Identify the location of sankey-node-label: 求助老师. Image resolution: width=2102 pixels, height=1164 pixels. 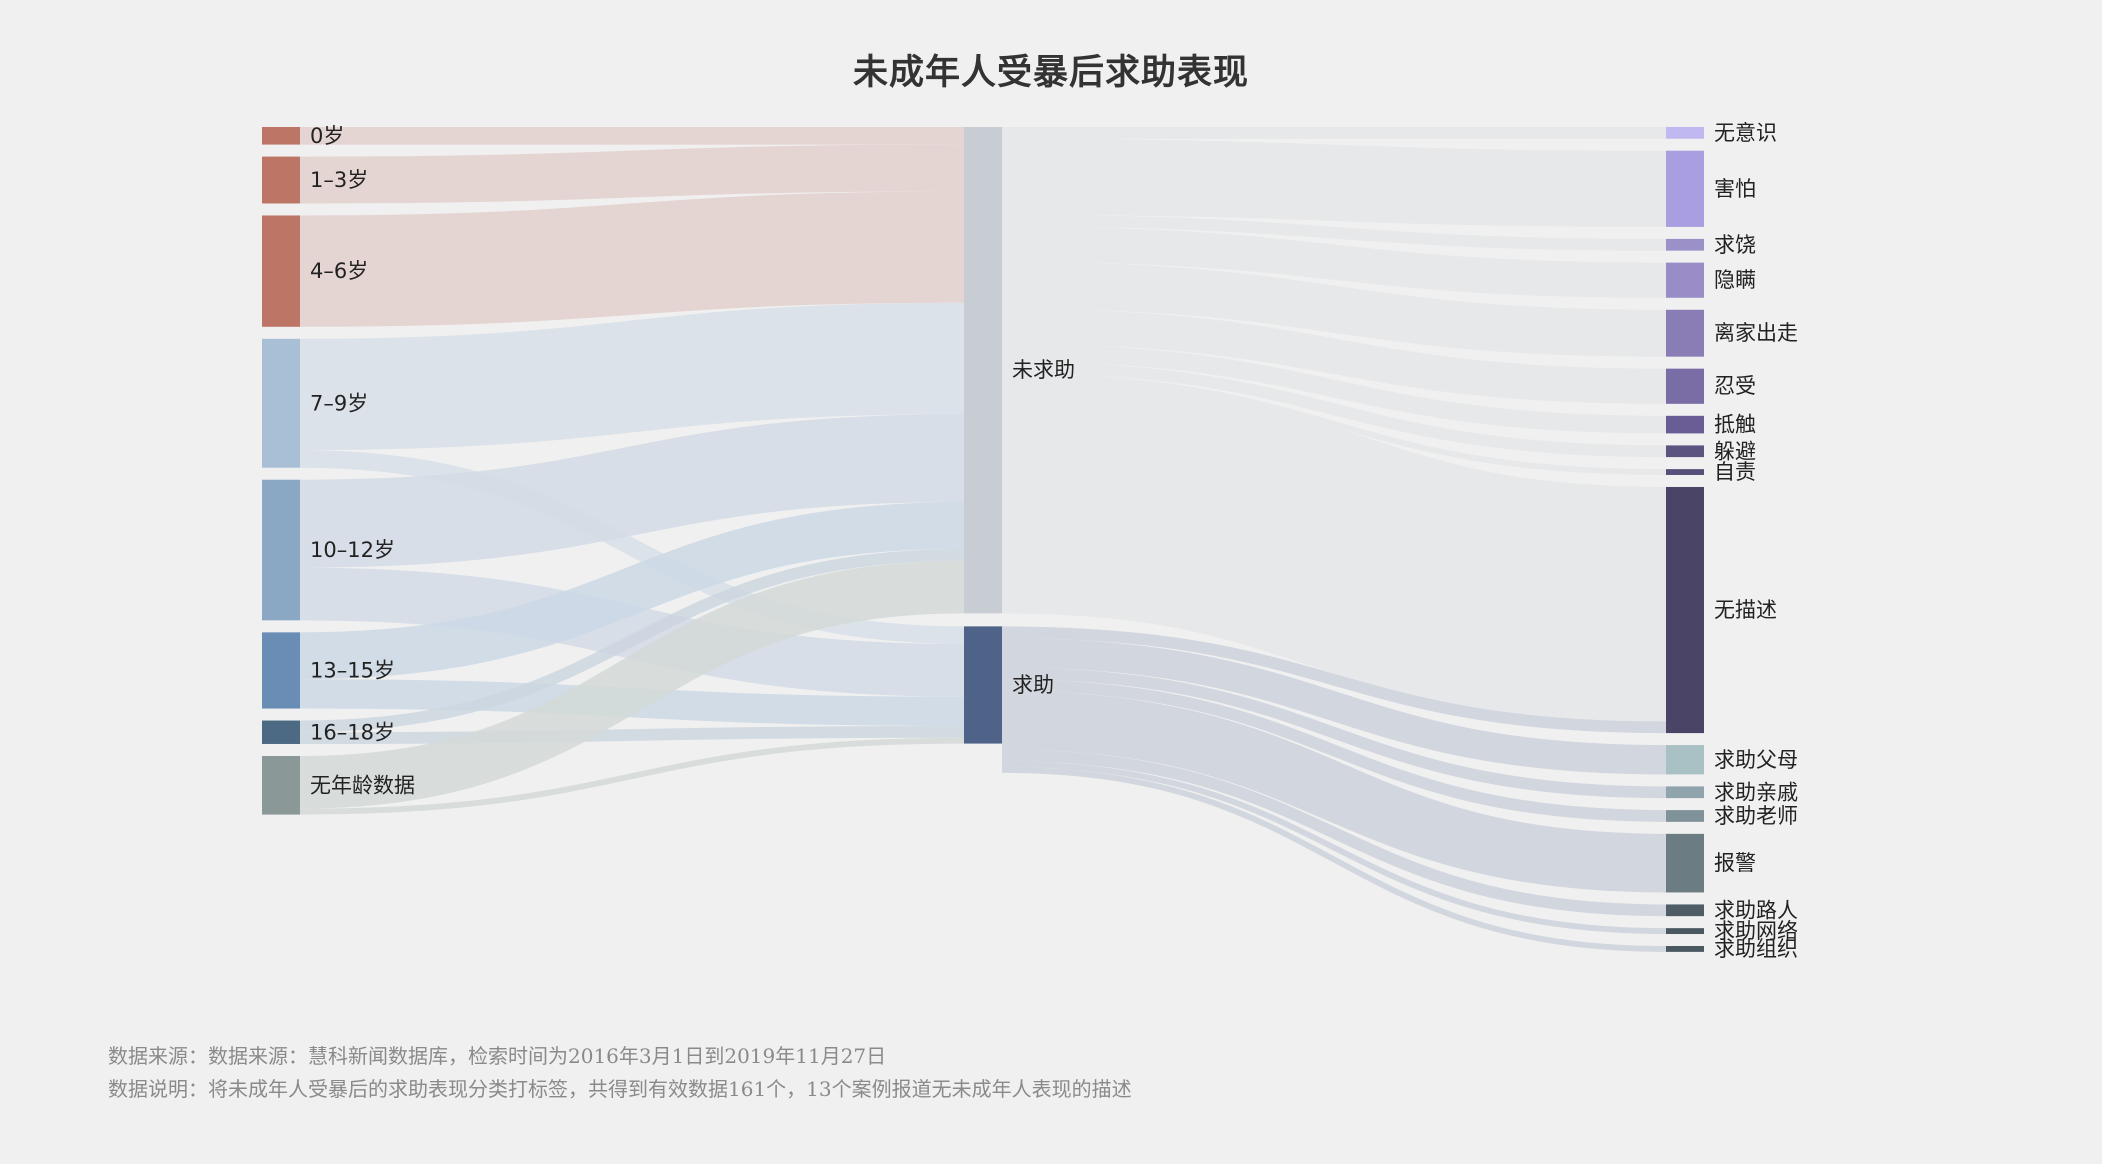
(1756, 816).